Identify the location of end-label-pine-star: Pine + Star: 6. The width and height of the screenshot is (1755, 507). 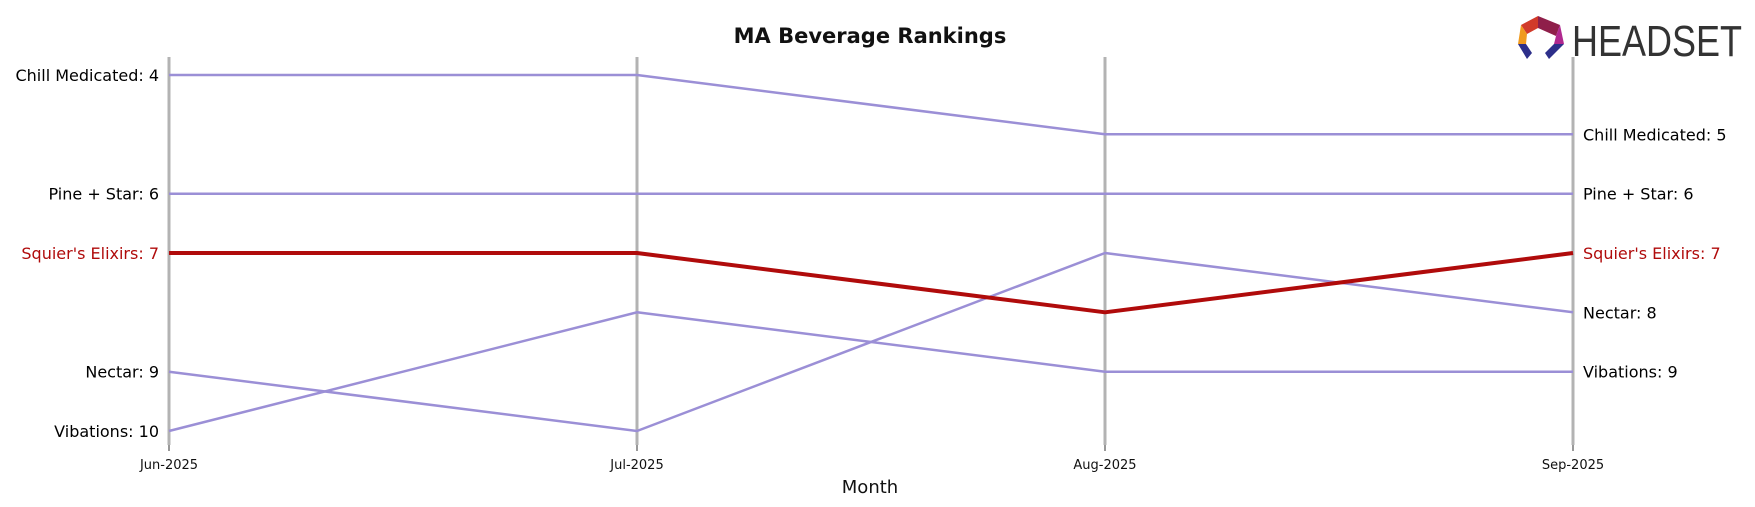
(1638, 194).